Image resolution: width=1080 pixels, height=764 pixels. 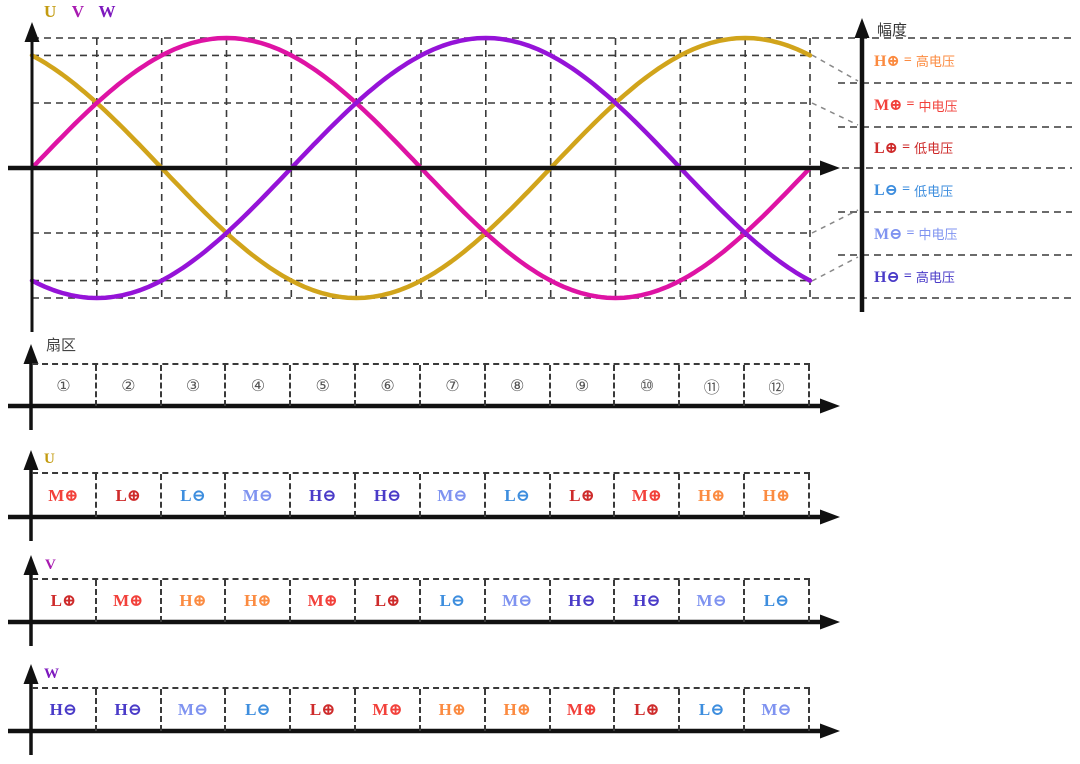 What do you see at coordinates (129, 385) in the screenshot?
I see `sector-cell: ②` at bounding box center [129, 385].